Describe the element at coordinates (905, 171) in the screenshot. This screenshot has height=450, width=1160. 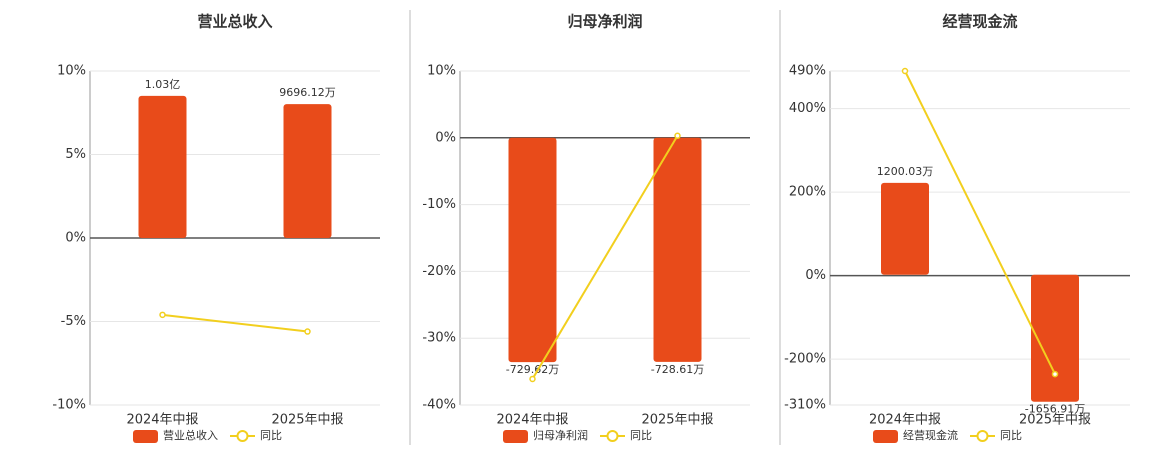
I see `value-label: 1200.03万` at that location.